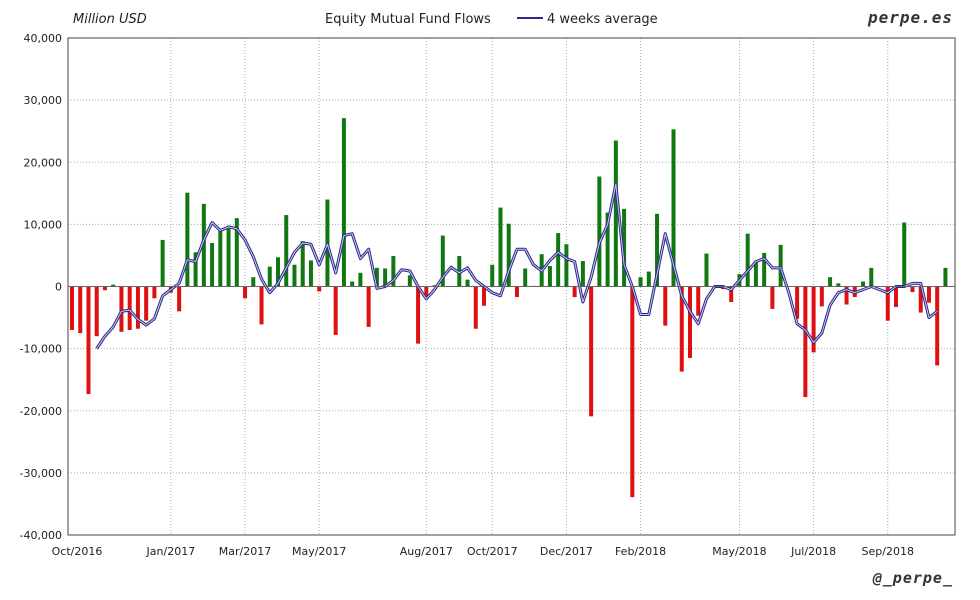 The image size is (980, 600). Describe the element at coordinates (910, 17) in the screenshot. I see `brand-logo-text: perpe.es` at that location.